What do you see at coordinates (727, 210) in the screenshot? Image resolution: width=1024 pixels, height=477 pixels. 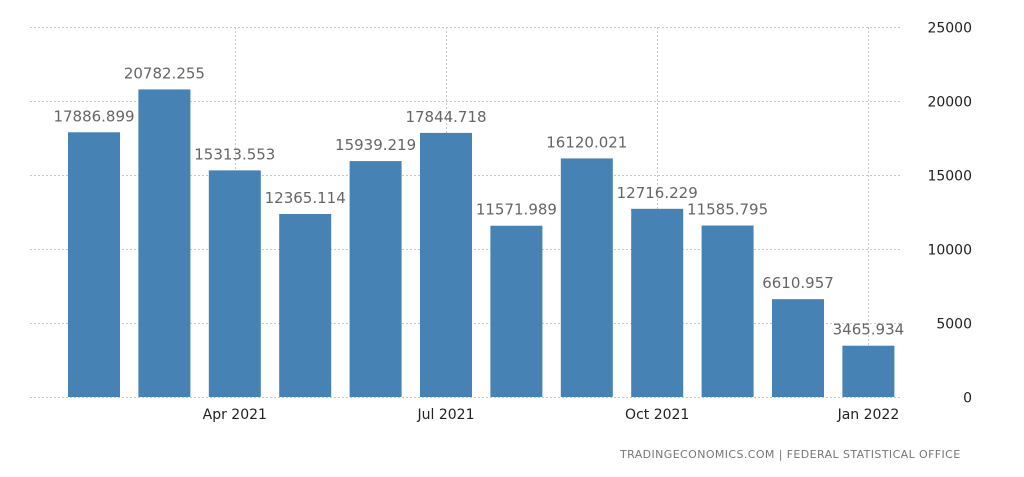 I see `bar-value-label: 11585.795` at bounding box center [727, 210].